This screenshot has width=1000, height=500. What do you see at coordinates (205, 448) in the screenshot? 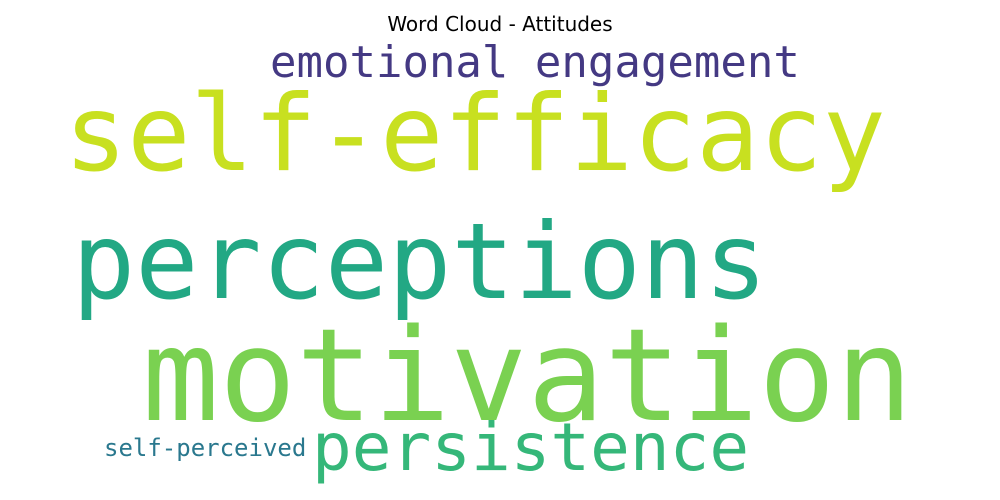
I see `word-self-perceived: self-perceived` at bounding box center [205, 448].